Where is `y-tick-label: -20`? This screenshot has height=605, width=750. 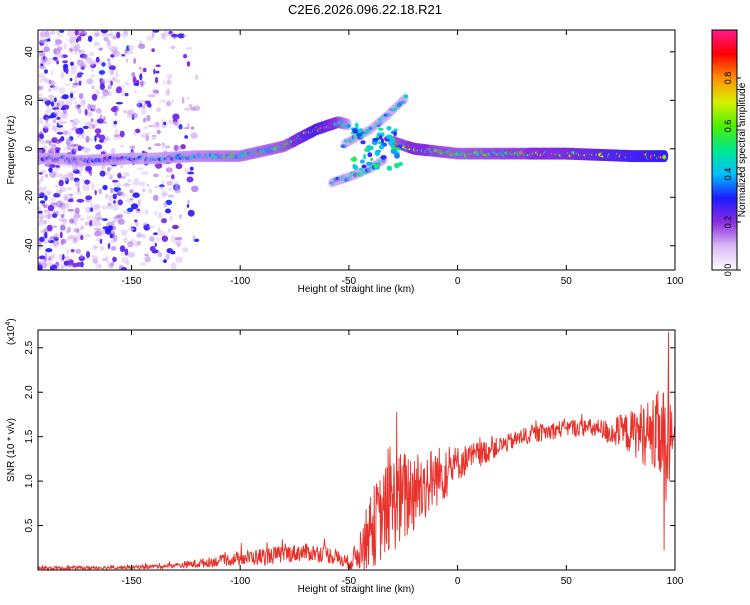 y-tick-label: -20 is located at coordinates (29, 197).